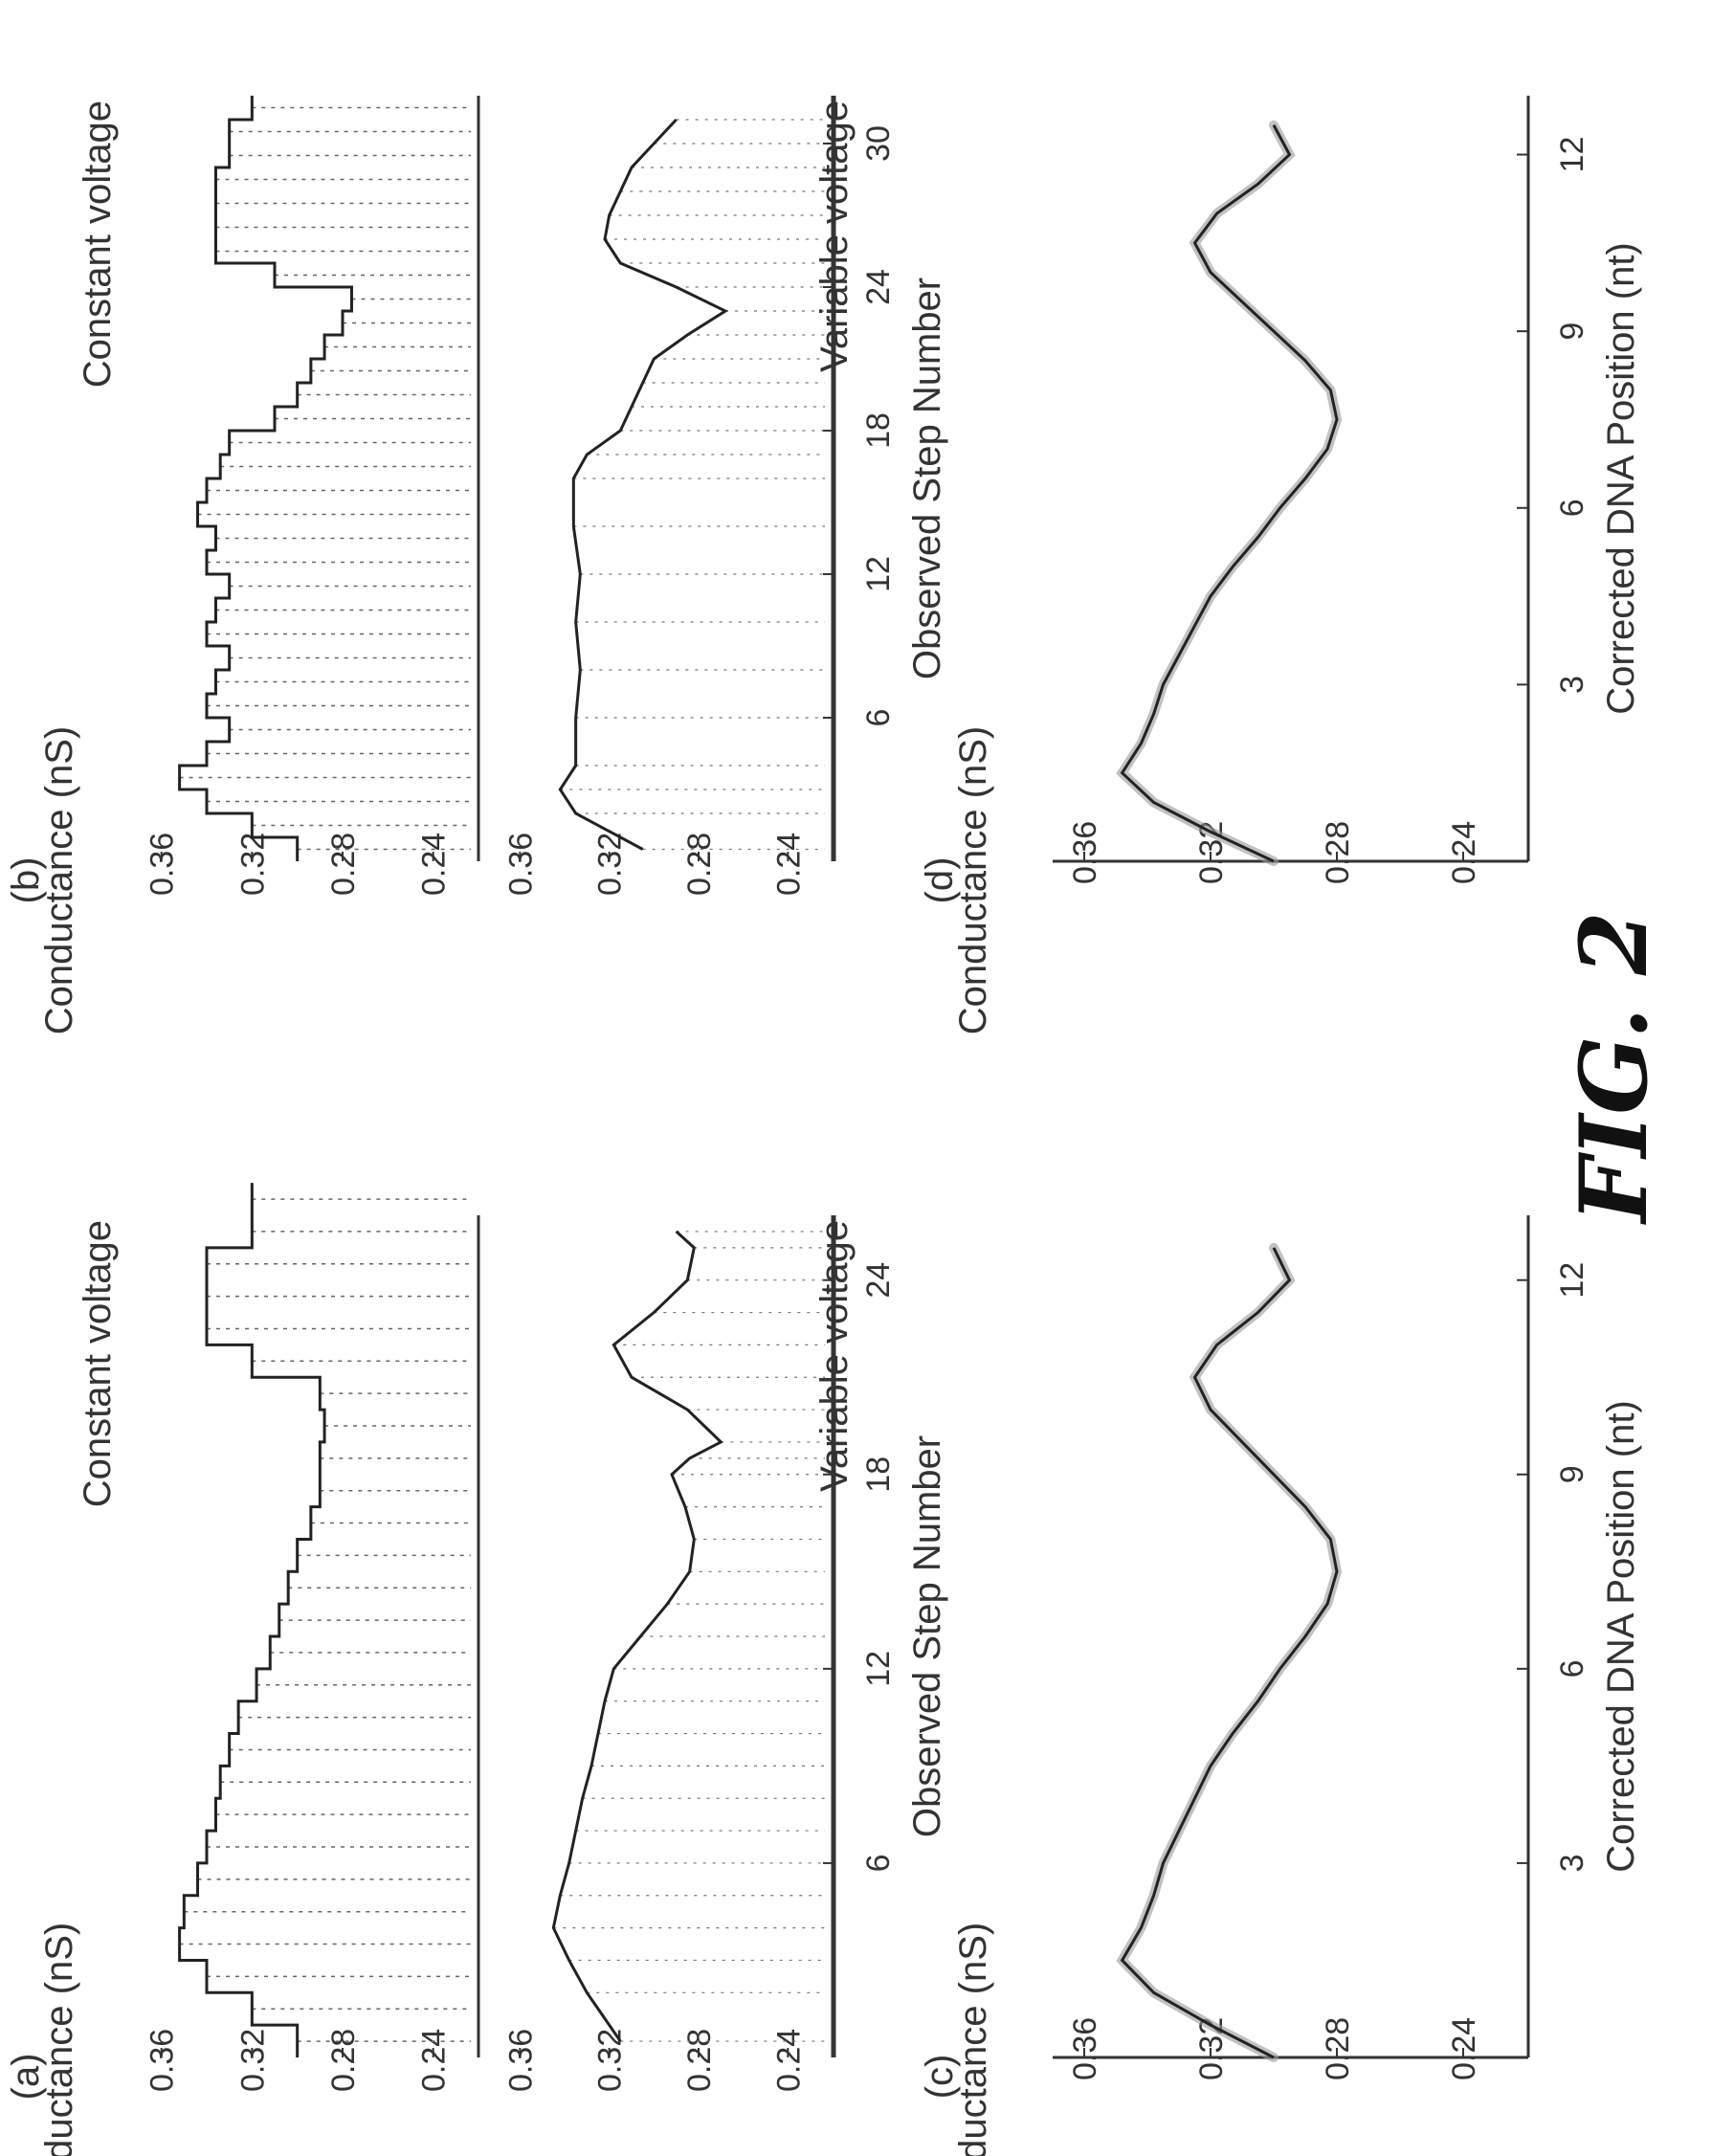 The width and height of the screenshot is (1712, 2156). What do you see at coordinates (940, 880) in the screenshot?
I see `panel-label: (d)` at bounding box center [940, 880].